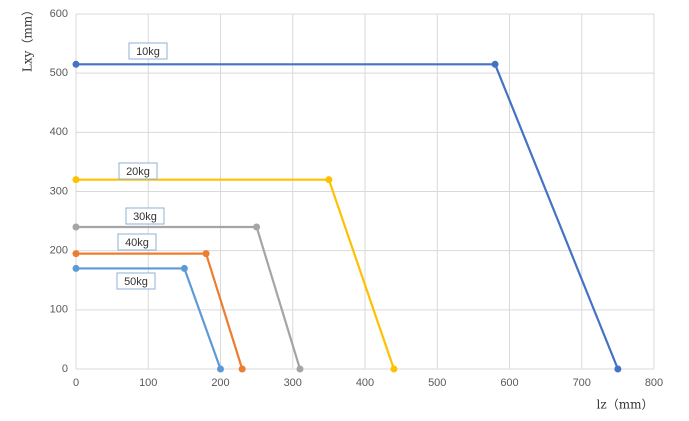 This screenshot has height=421, width=689. Describe the element at coordinates (28, 38) in the screenshot. I see `y-axis-title: Lxy（mm）` at that location.